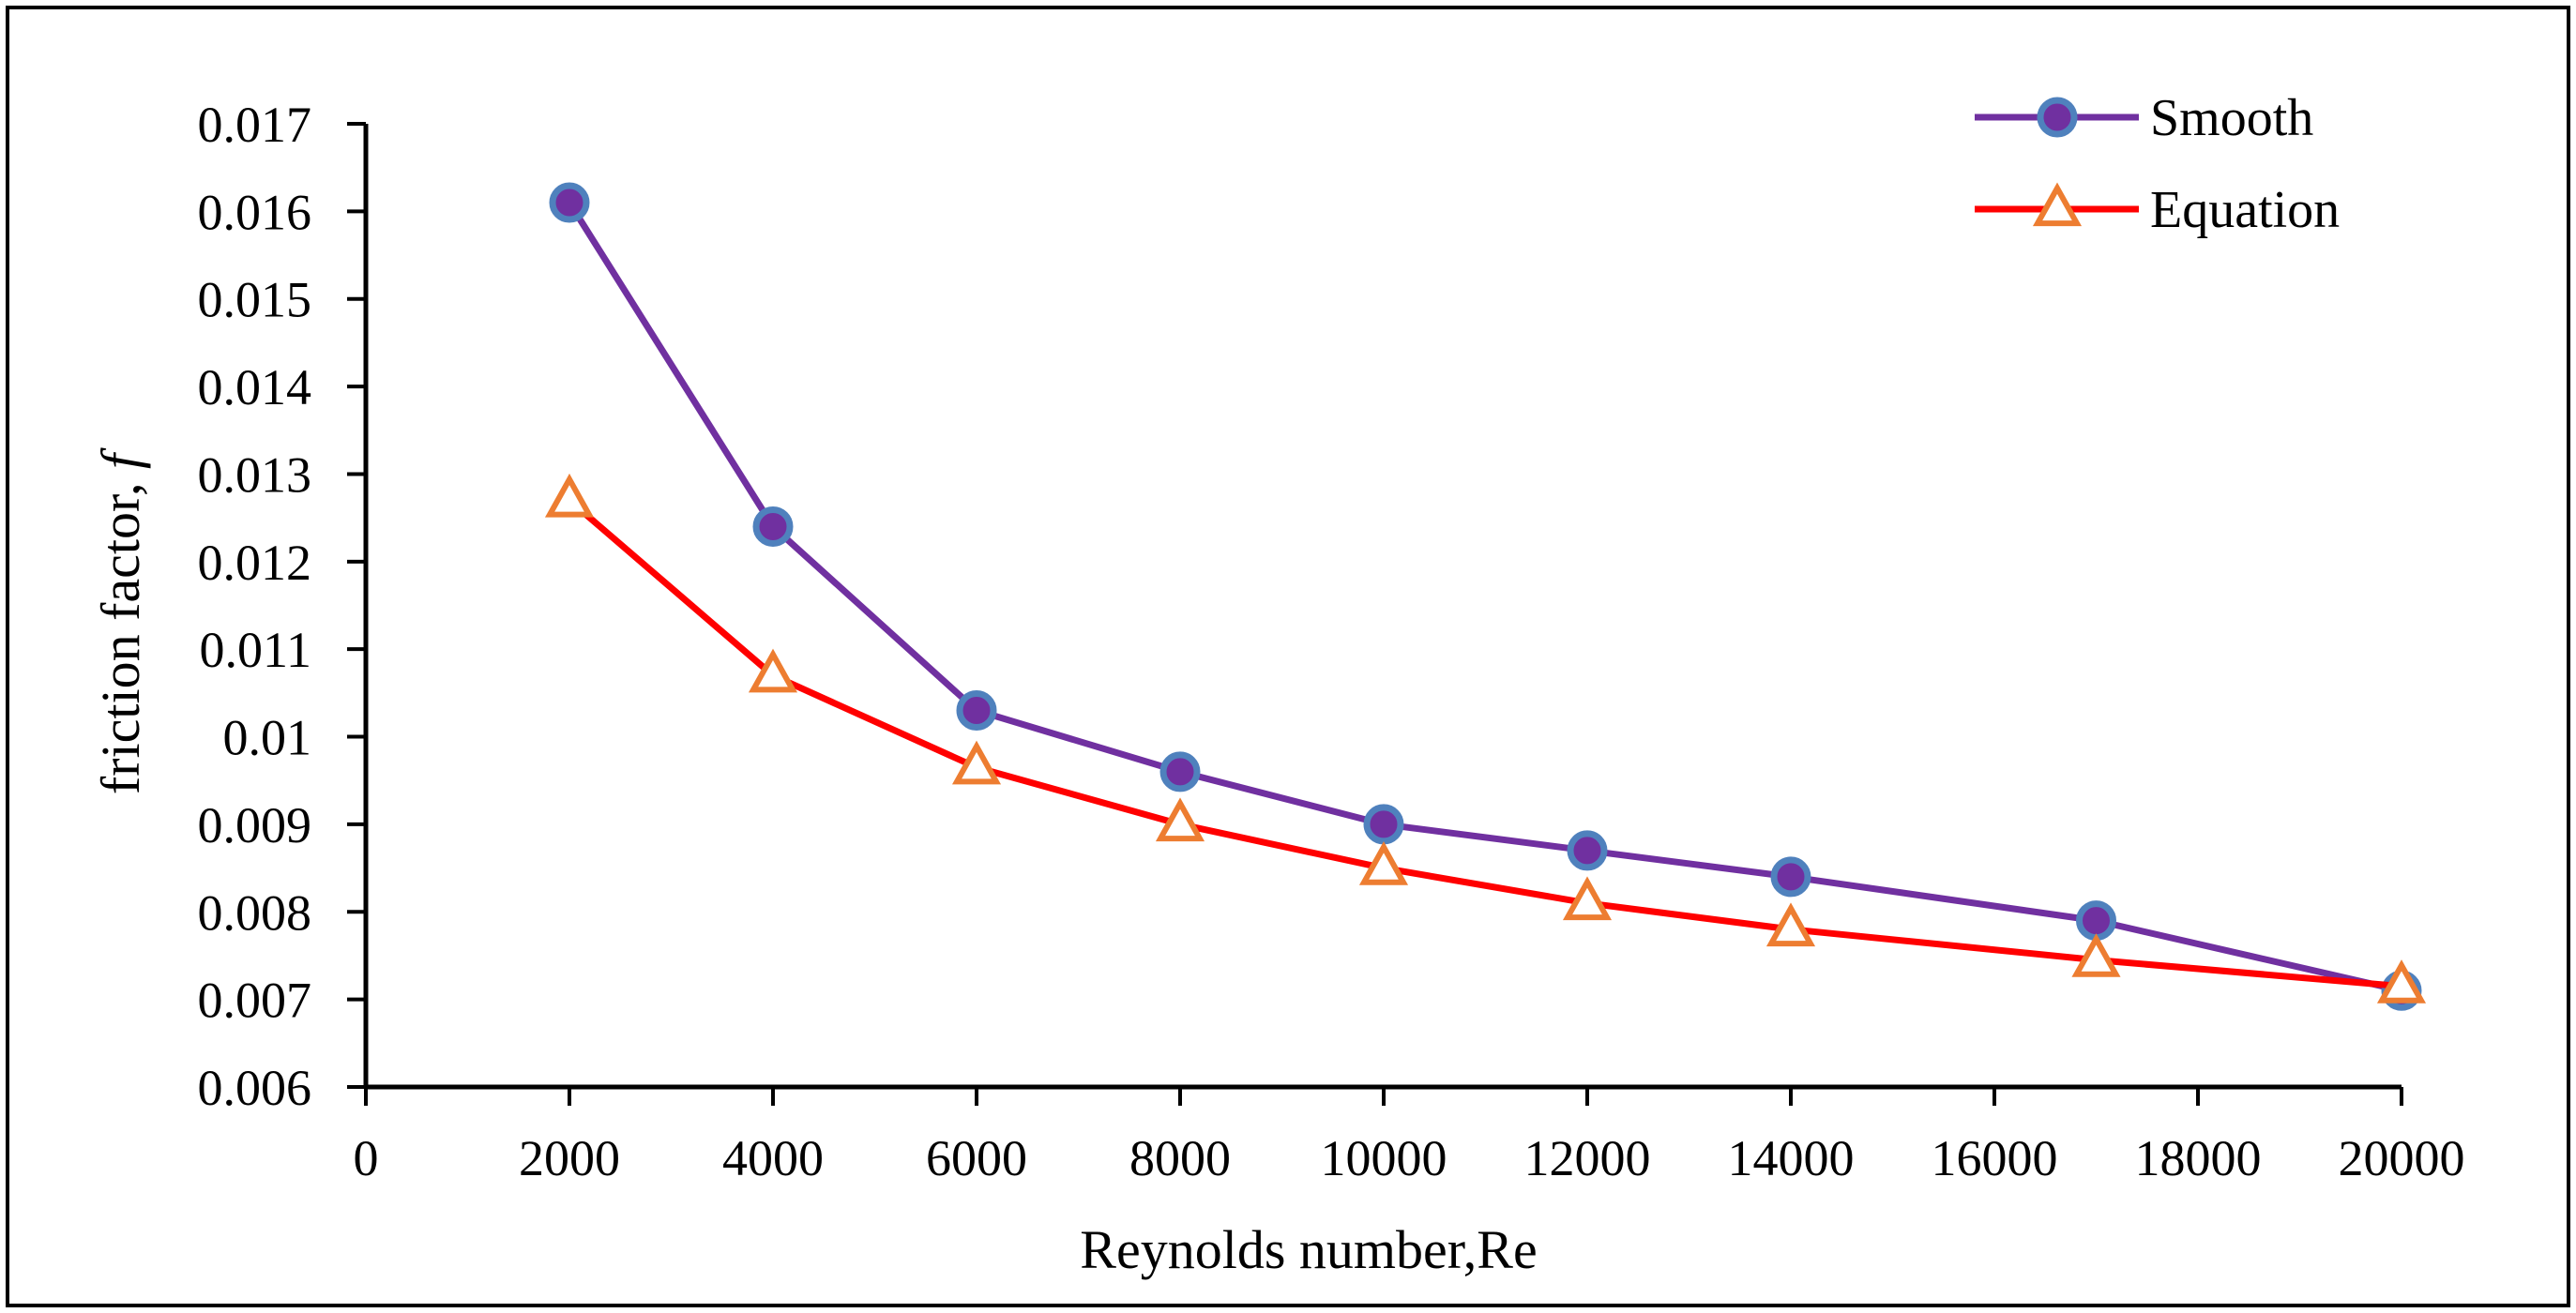 Image resolution: width=2576 pixels, height=1313 pixels. Describe the element at coordinates (256, 650) in the screenshot. I see `y-tick-label: 0.011` at that location.